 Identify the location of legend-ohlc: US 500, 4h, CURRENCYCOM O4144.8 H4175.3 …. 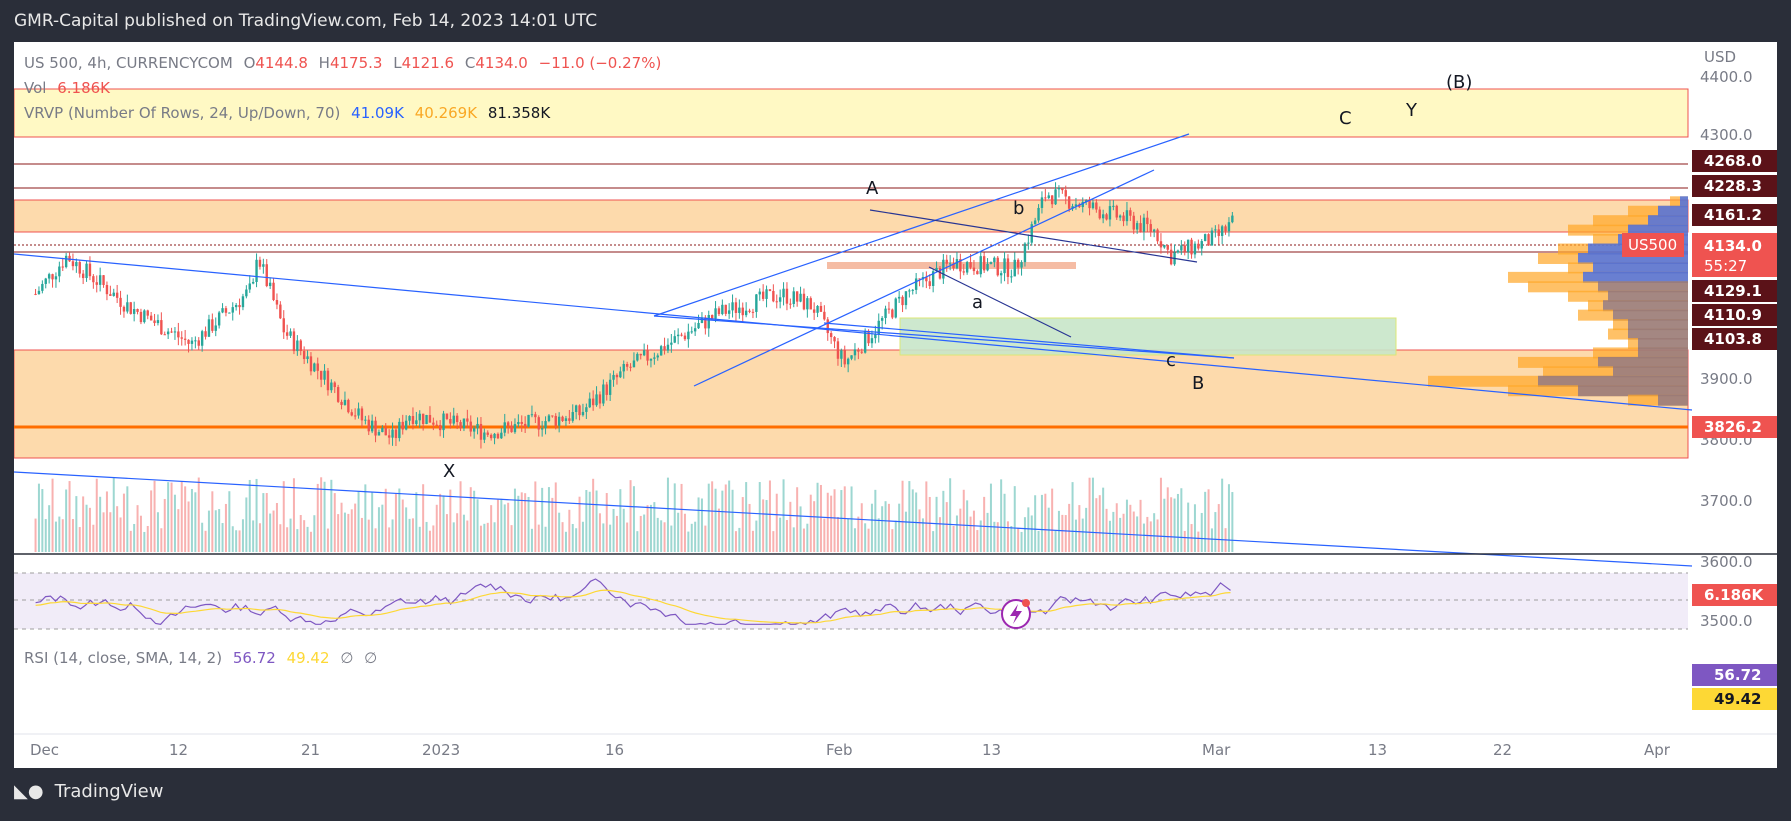
(343, 63).